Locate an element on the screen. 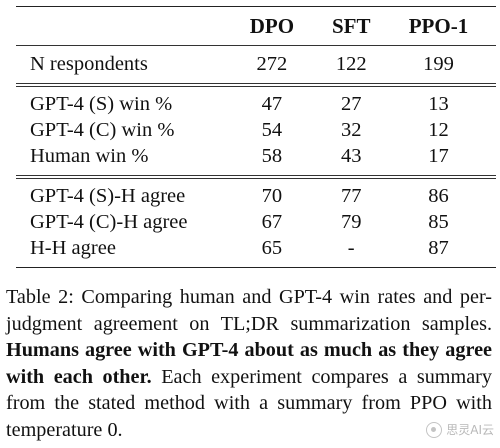 The image size is (500, 448). watermark-text: 思灵AI云 is located at coordinates (470, 430).